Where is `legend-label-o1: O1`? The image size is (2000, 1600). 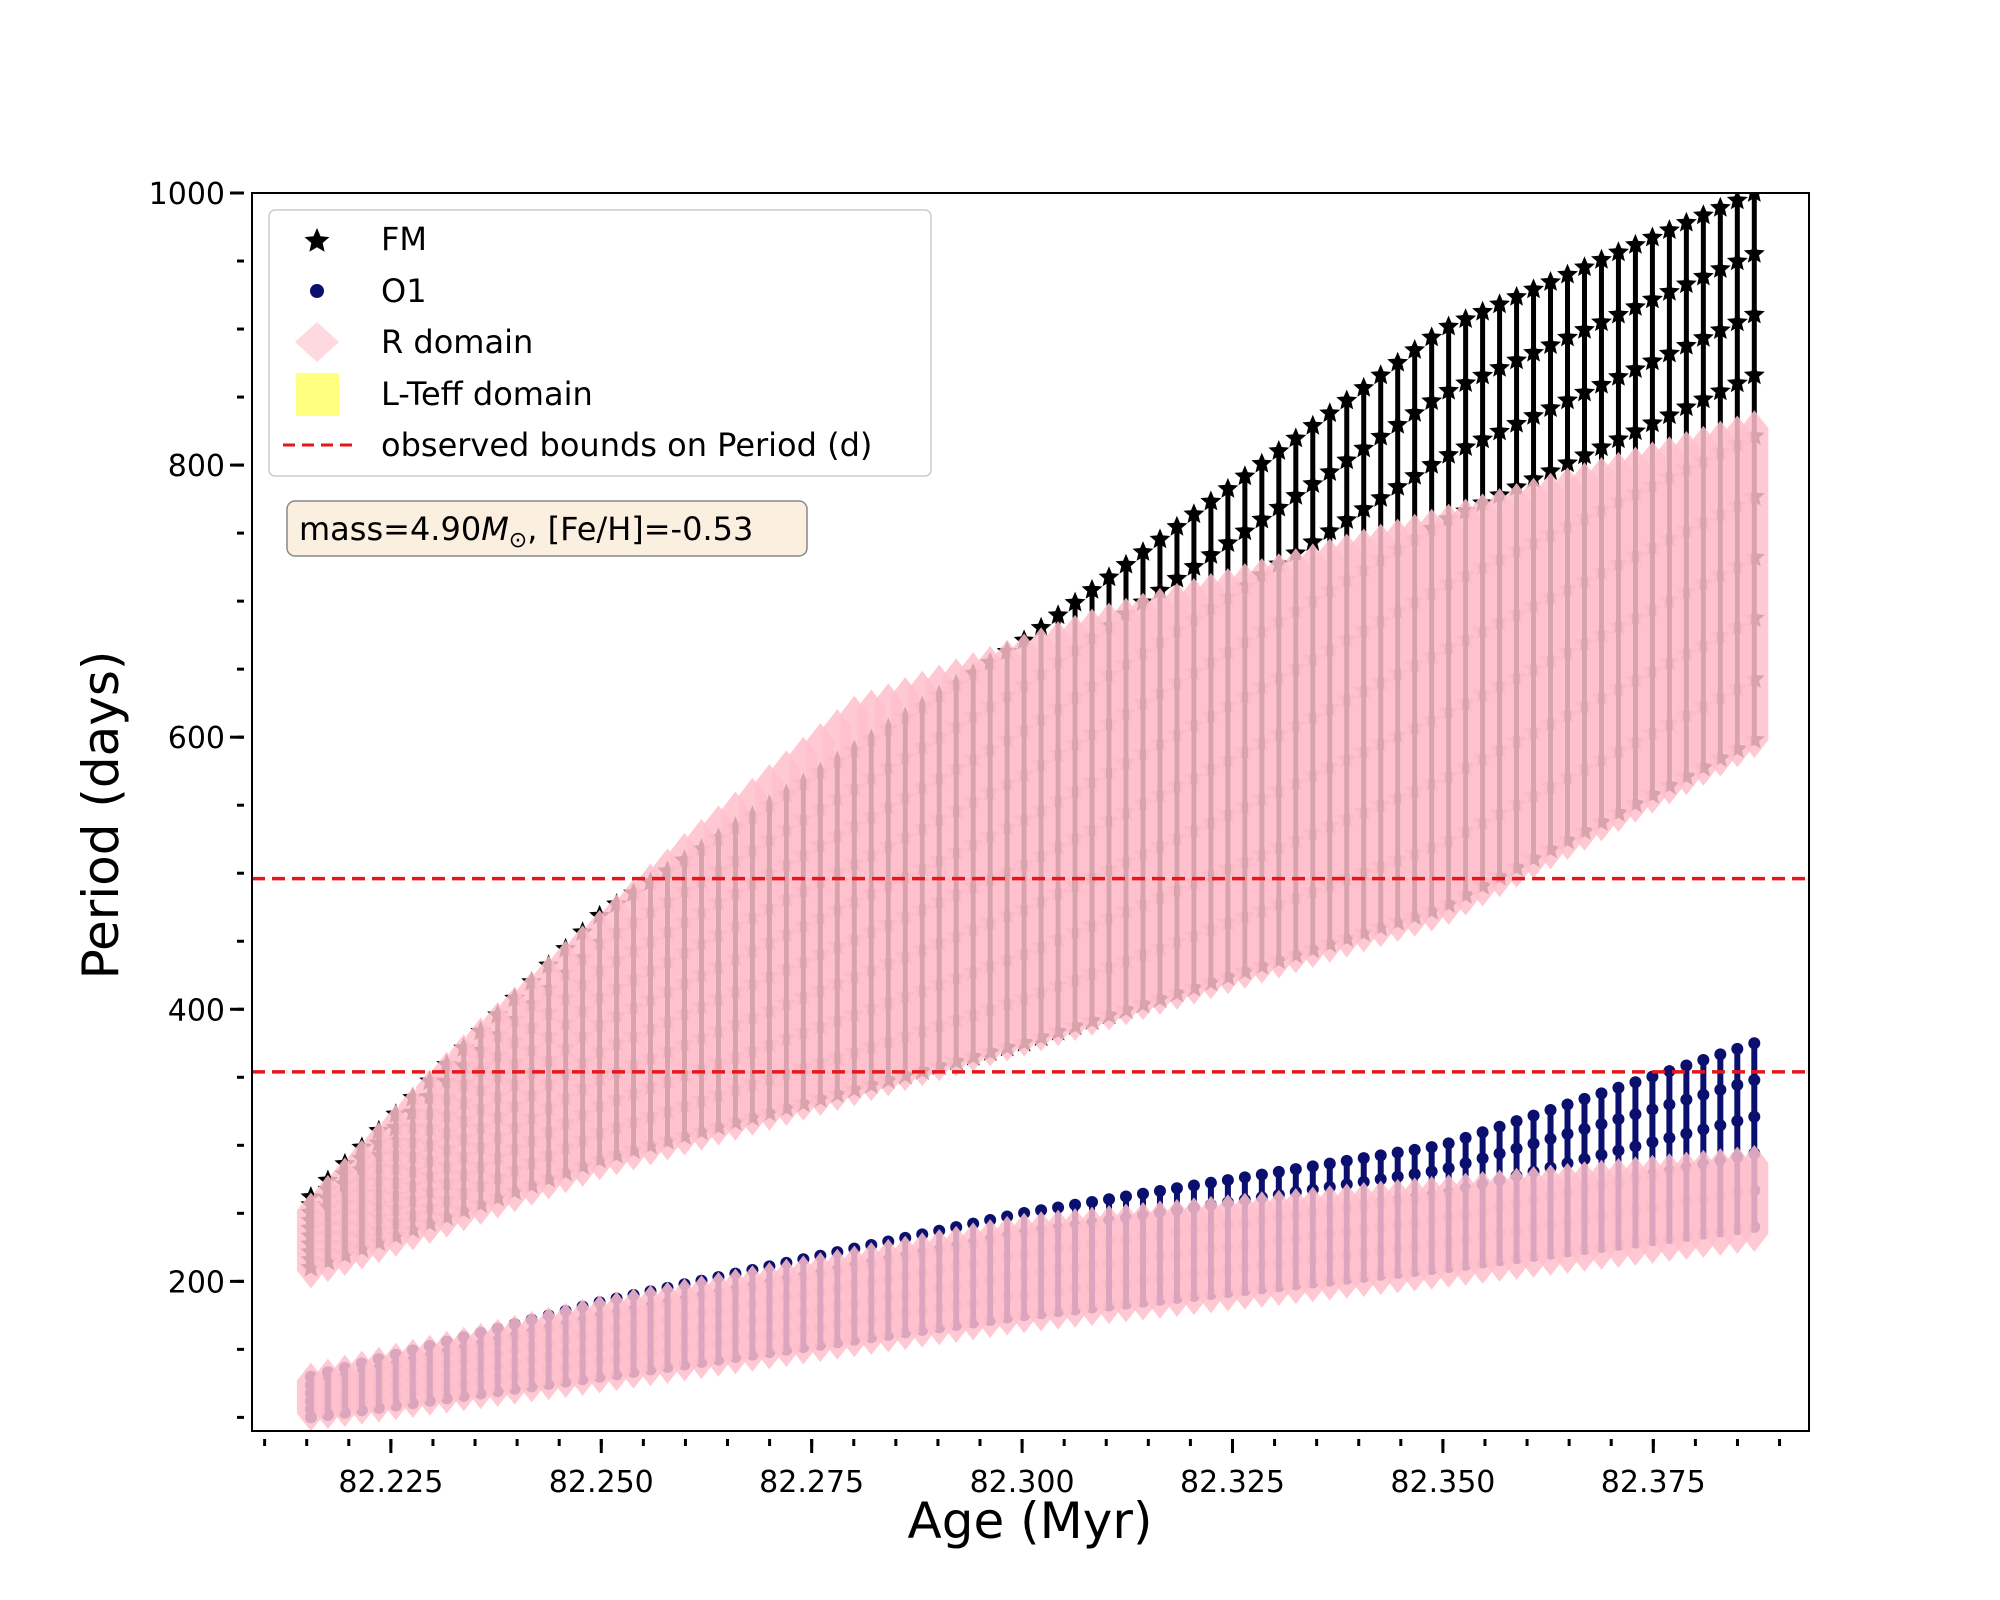
legend-label-o1: O1 is located at coordinates (404, 291).